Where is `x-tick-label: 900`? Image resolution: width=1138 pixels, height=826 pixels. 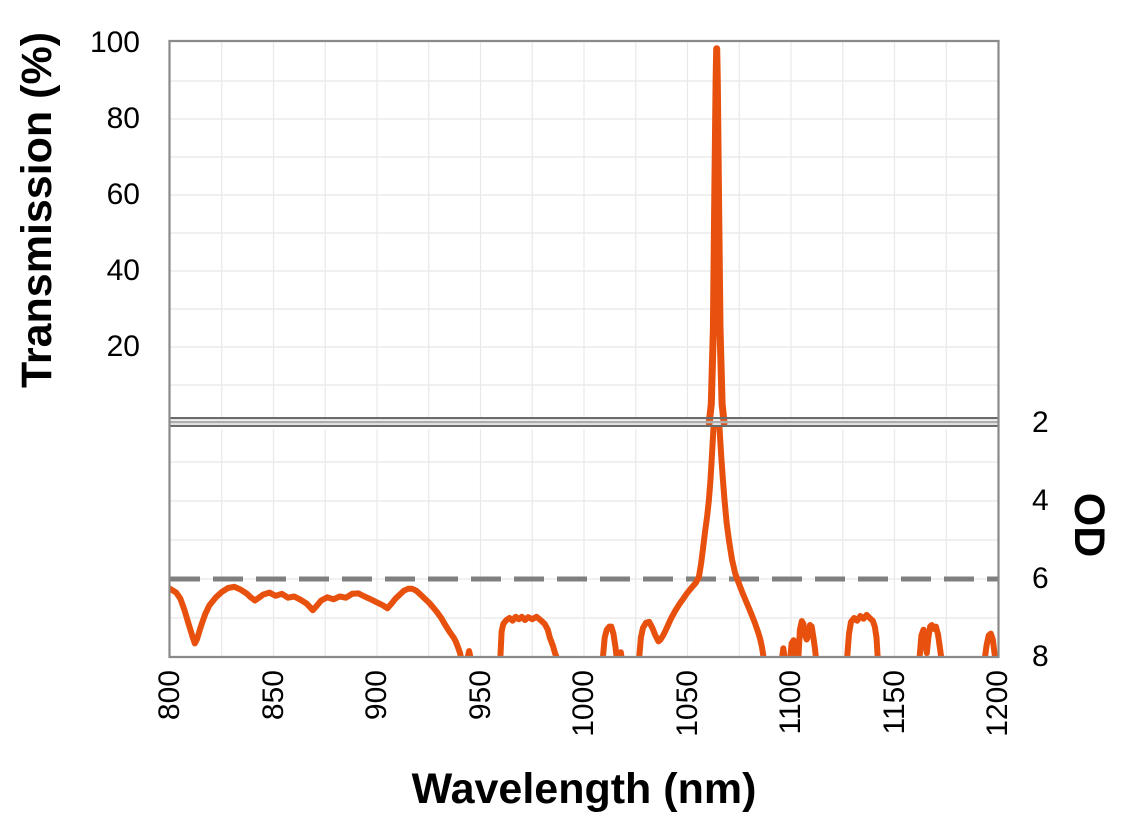
x-tick-label: 900 is located at coordinates (376, 695).